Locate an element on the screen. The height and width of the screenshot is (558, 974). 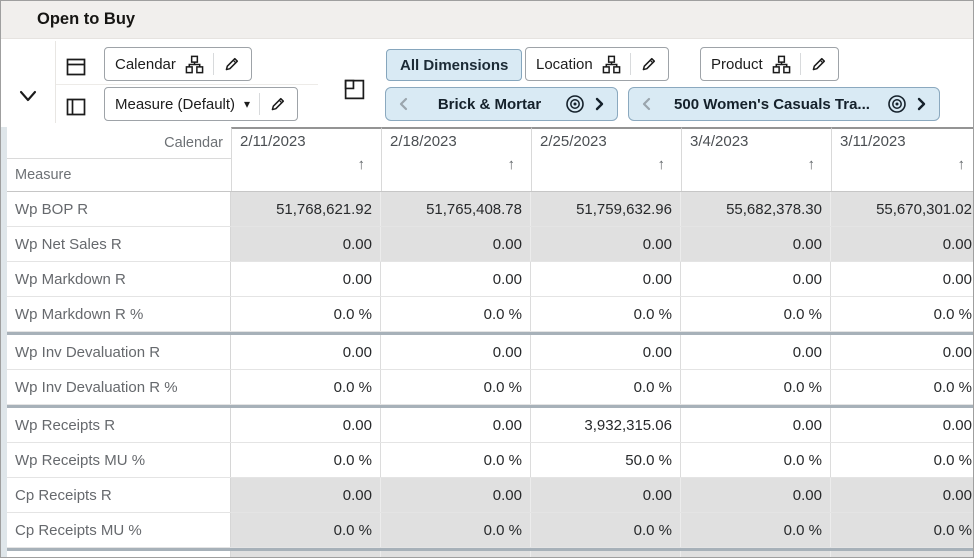
row-header: Cp Receipts R is located at coordinates (119, 495).